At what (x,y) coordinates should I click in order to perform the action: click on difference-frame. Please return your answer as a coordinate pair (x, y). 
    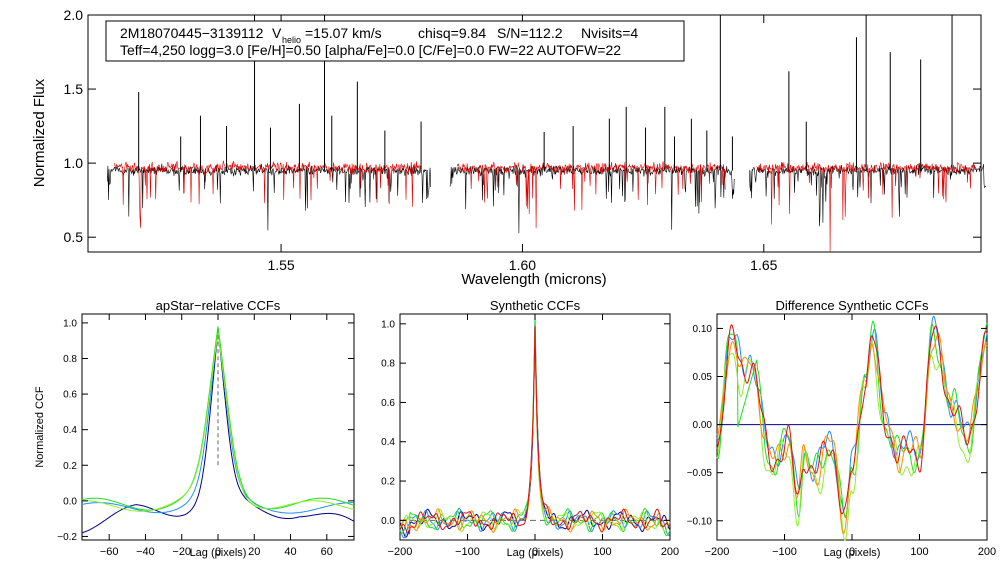
    Looking at the image, I should click on (852, 427).